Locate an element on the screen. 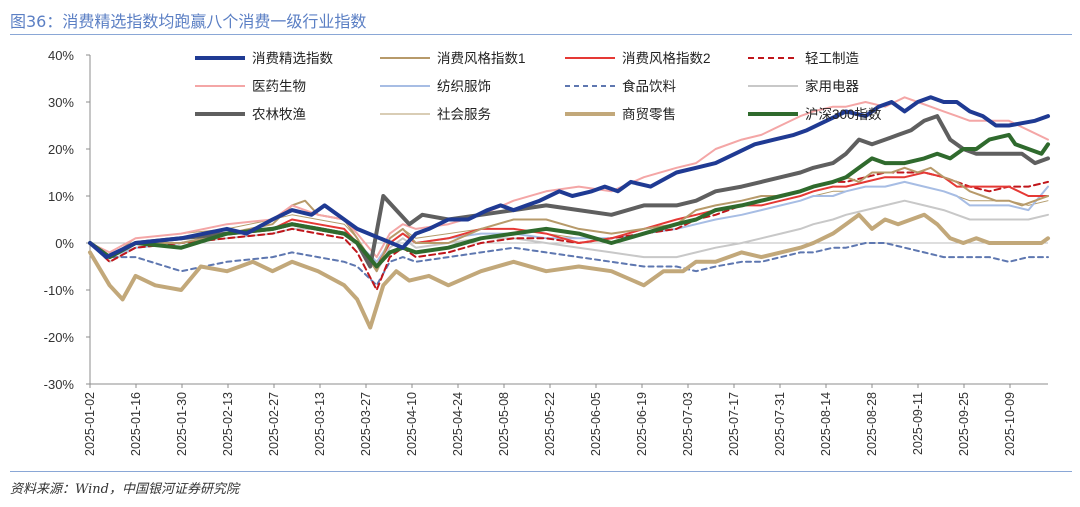 This screenshot has height=507, width=1080. y-tick-label: -30% is located at coordinates (59, 384).